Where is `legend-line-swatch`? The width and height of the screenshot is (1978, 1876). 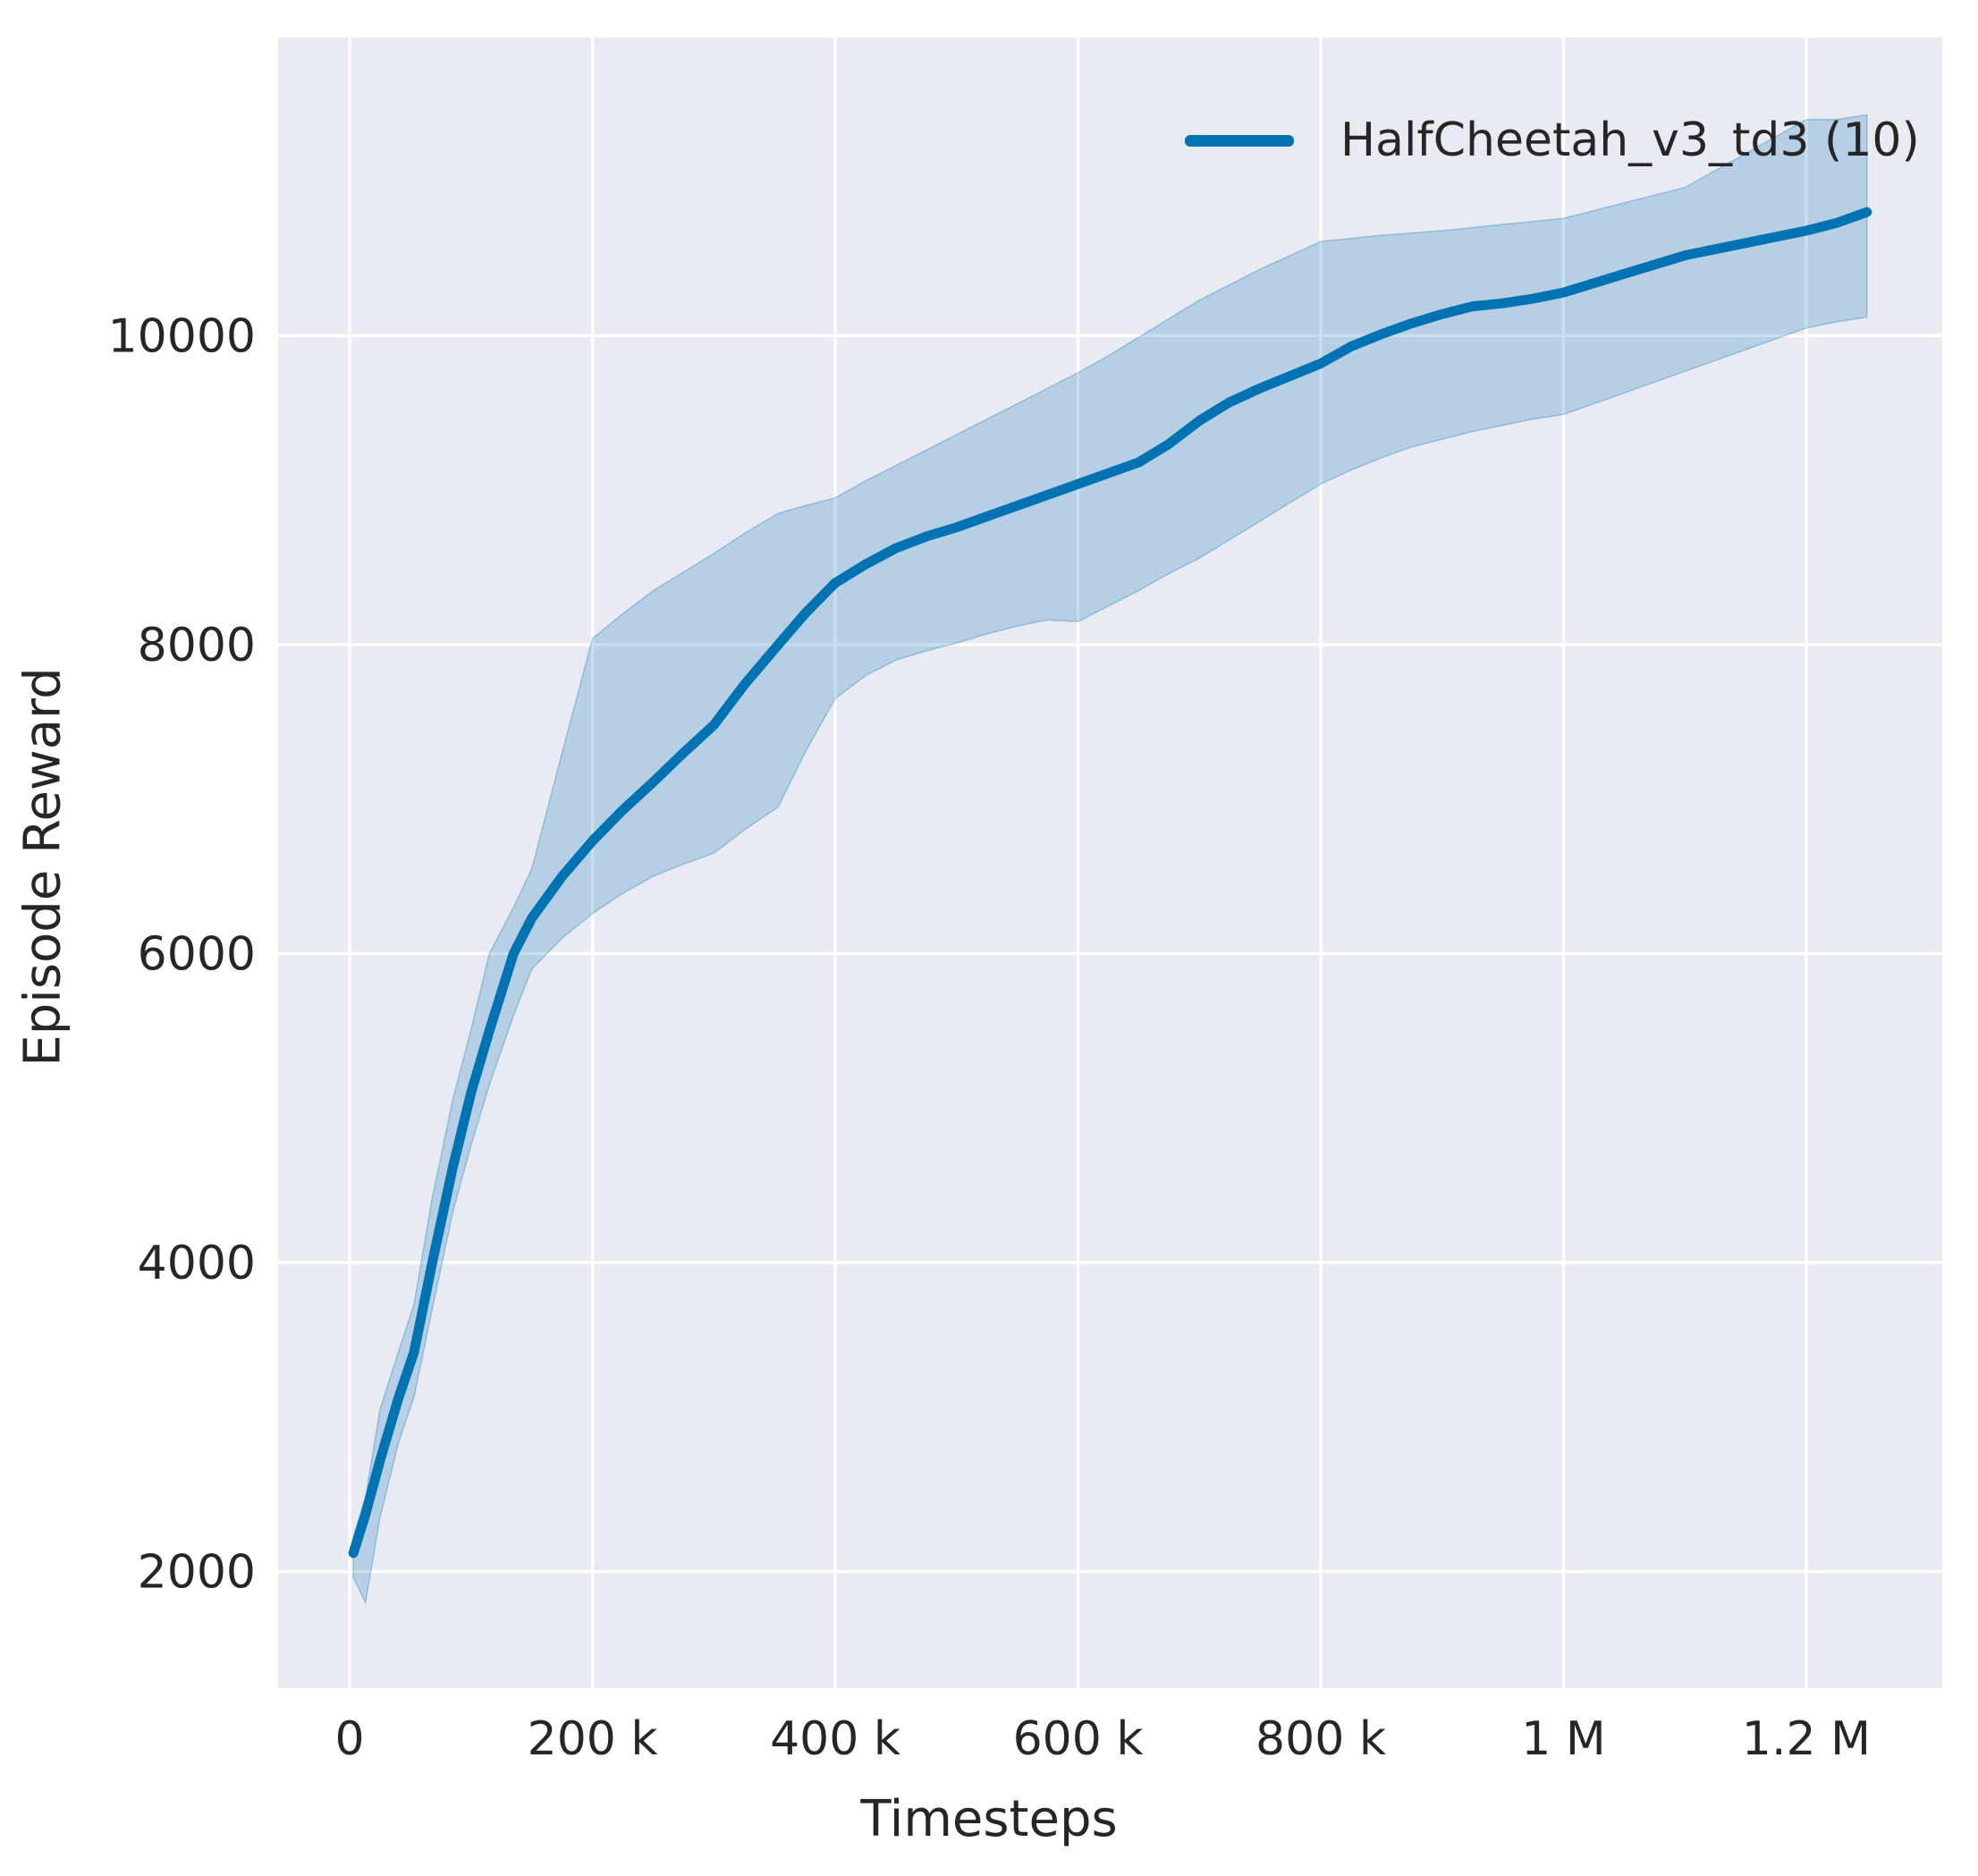
legend-line-swatch is located at coordinates (1239, 141).